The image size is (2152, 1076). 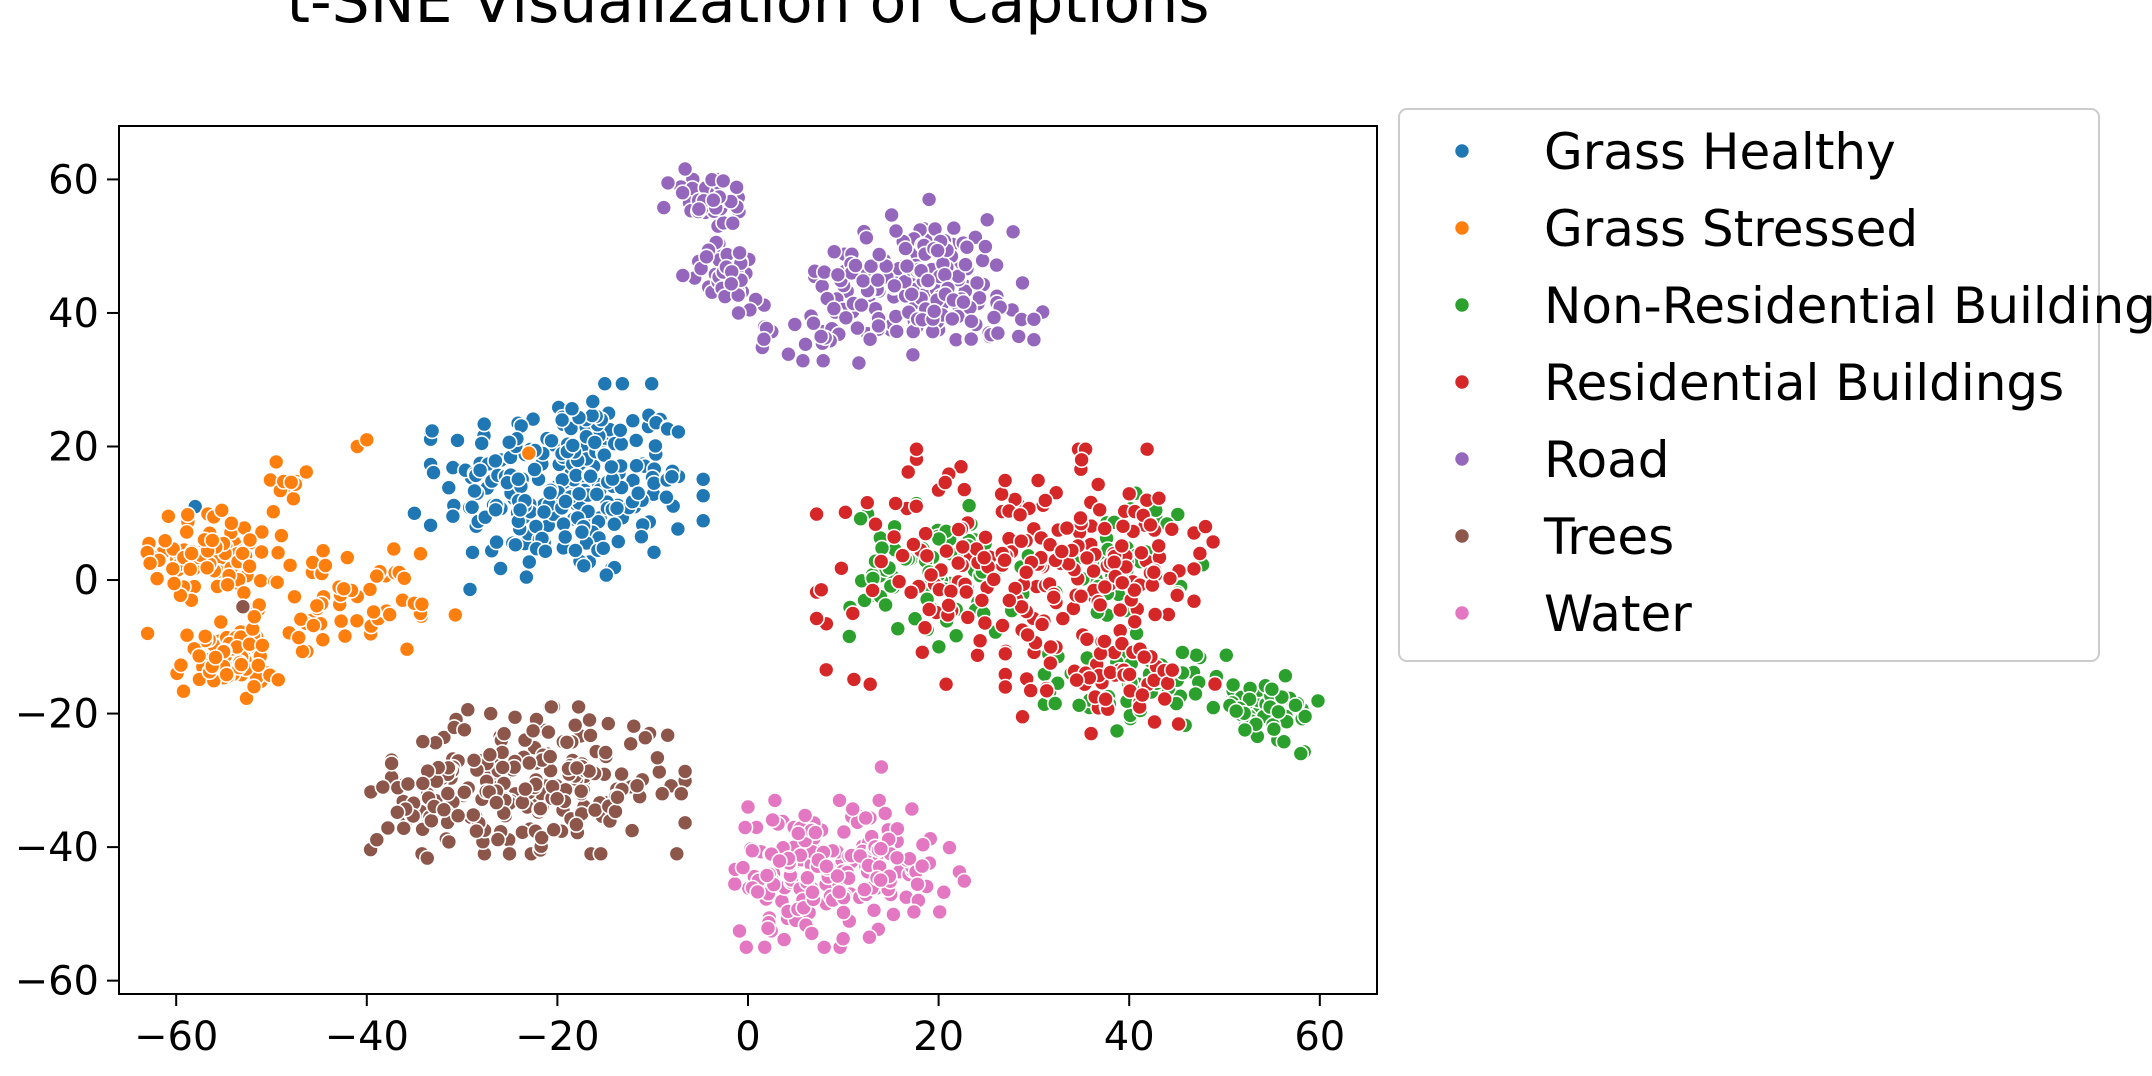 I want to click on series-grass-stressed, so click(x=338, y=569).